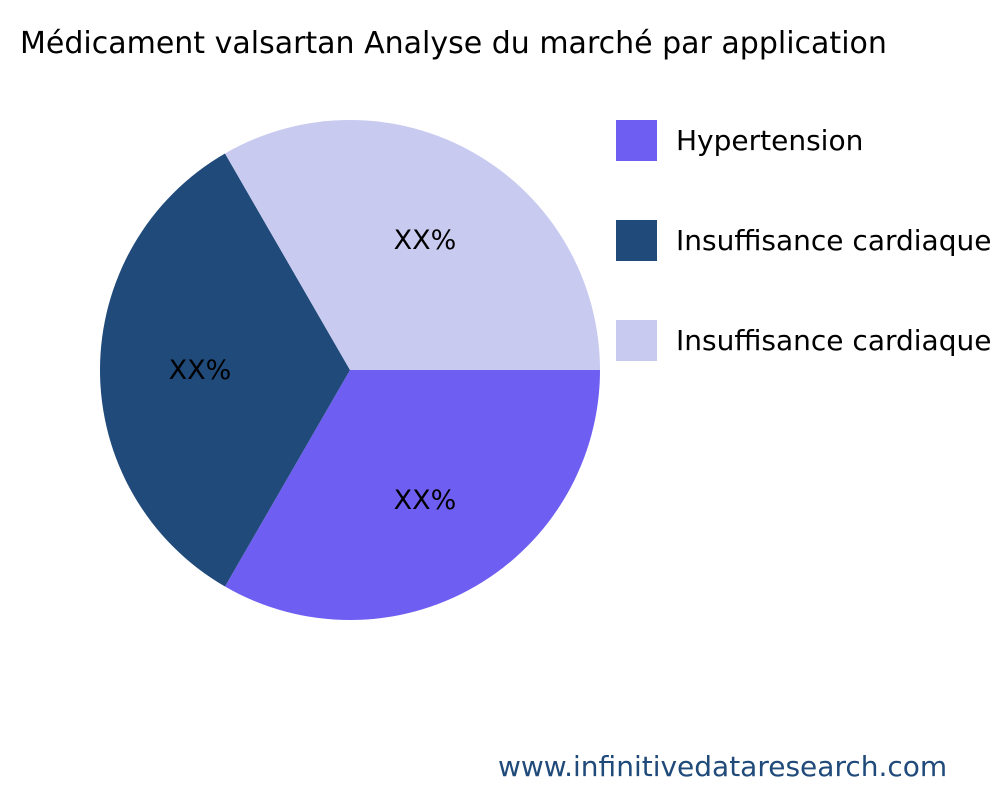 This screenshot has height=800, width=1000. I want to click on source-watermark: www.infinitivedataresearch.com, so click(723, 766).